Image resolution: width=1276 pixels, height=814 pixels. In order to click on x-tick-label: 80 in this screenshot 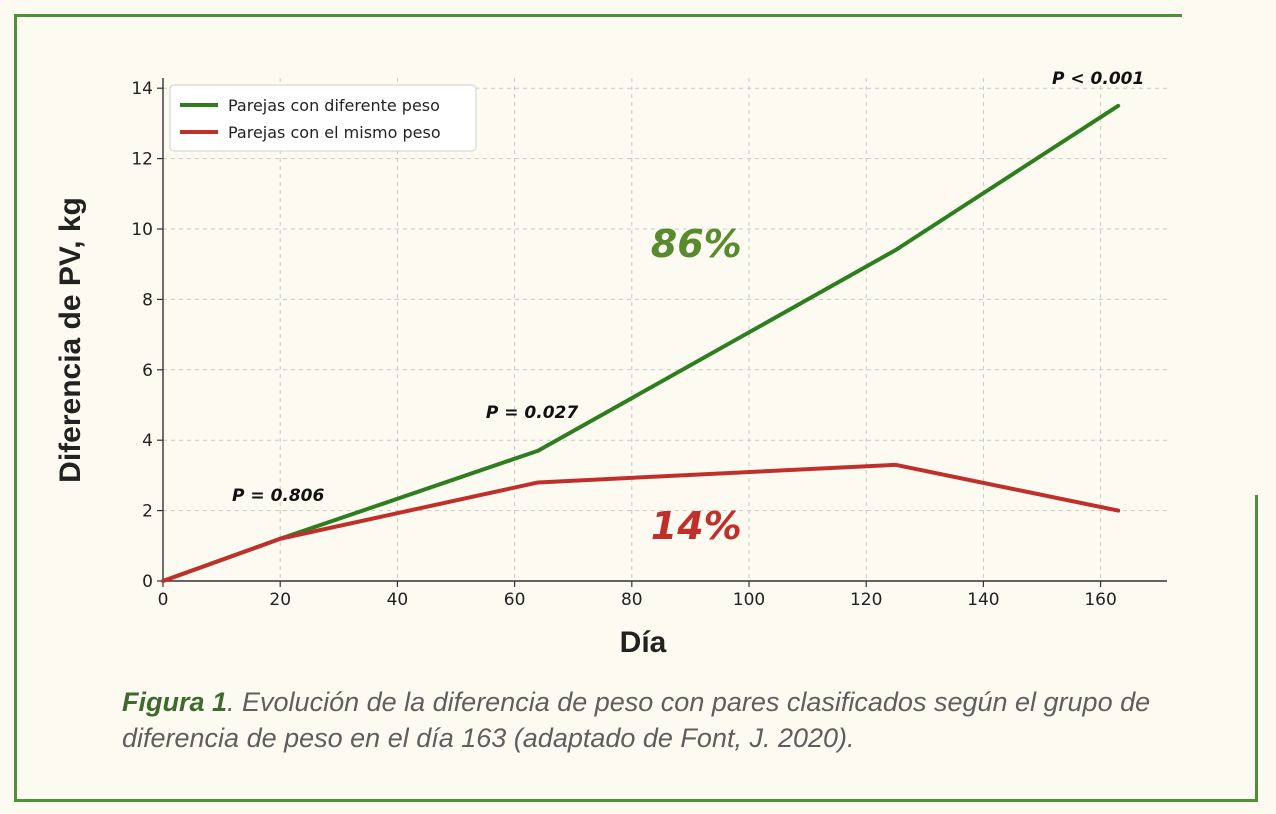, I will do `click(632, 600)`.